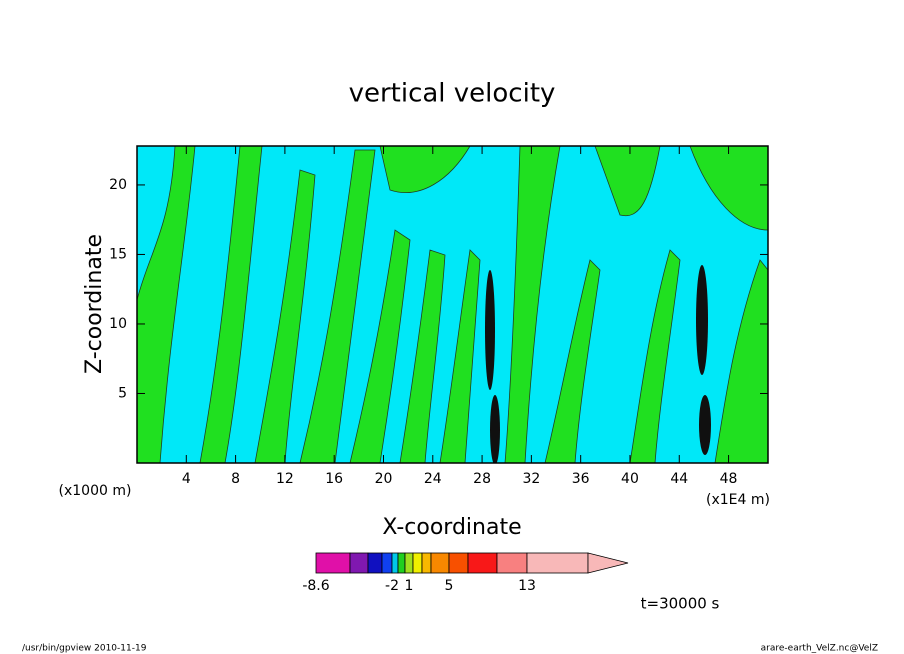  I want to click on y-tick-label: 15, so click(118, 254).